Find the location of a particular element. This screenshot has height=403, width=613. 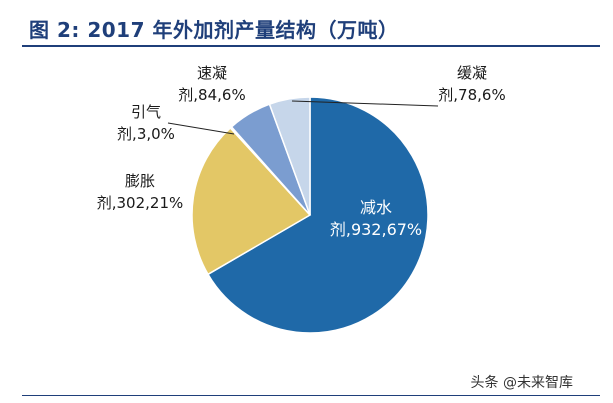

title-divider is located at coordinates (311, 46).